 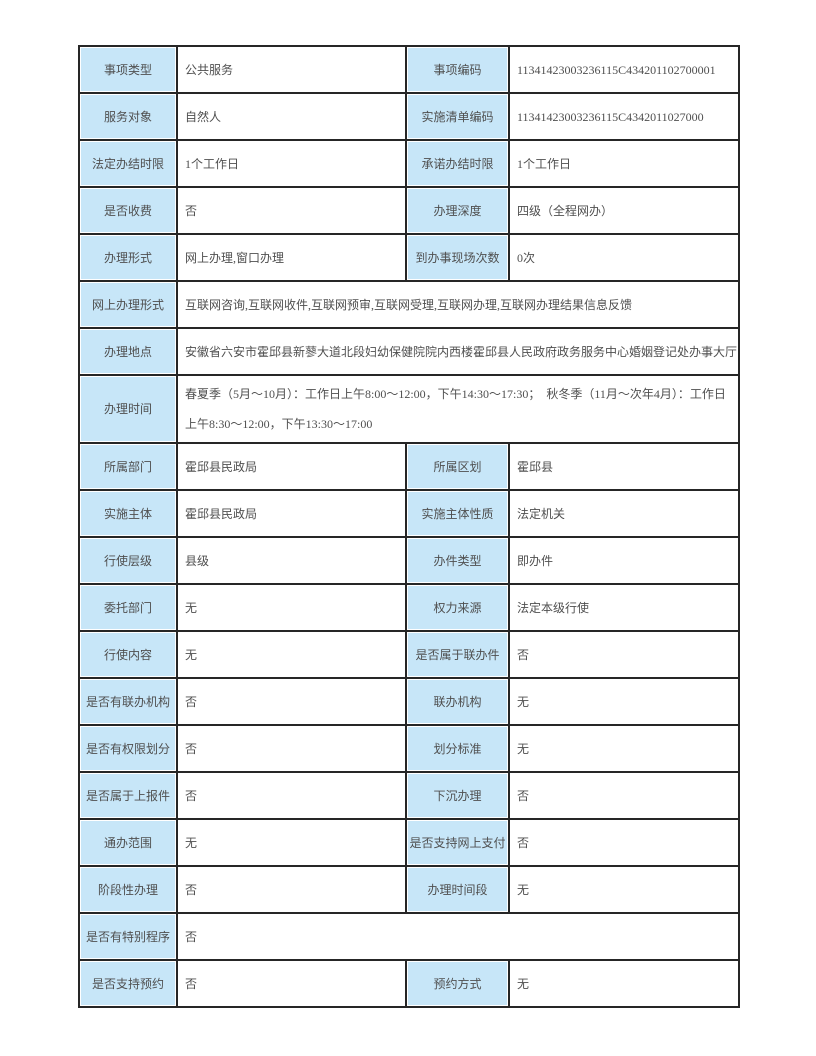 What do you see at coordinates (128, 304) in the screenshot?
I see `field-label: 网上办理形式` at bounding box center [128, 304].